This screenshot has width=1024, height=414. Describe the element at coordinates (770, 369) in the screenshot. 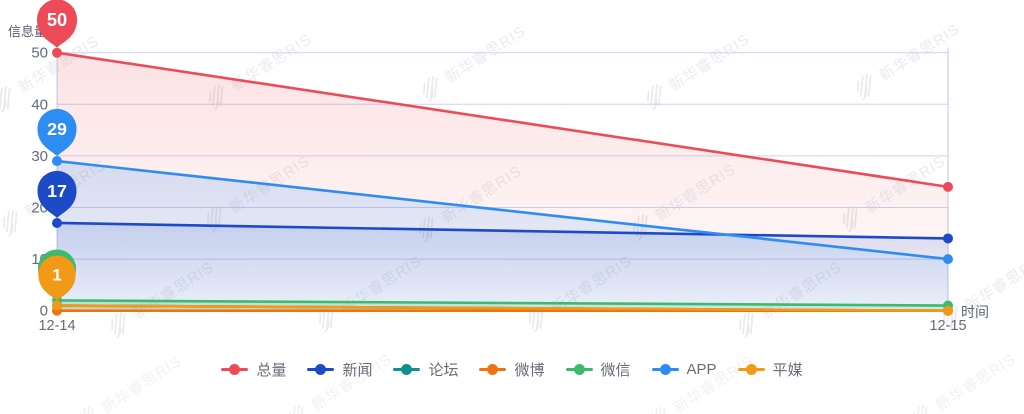

I see `legend-item-print: 平媒` at that location.